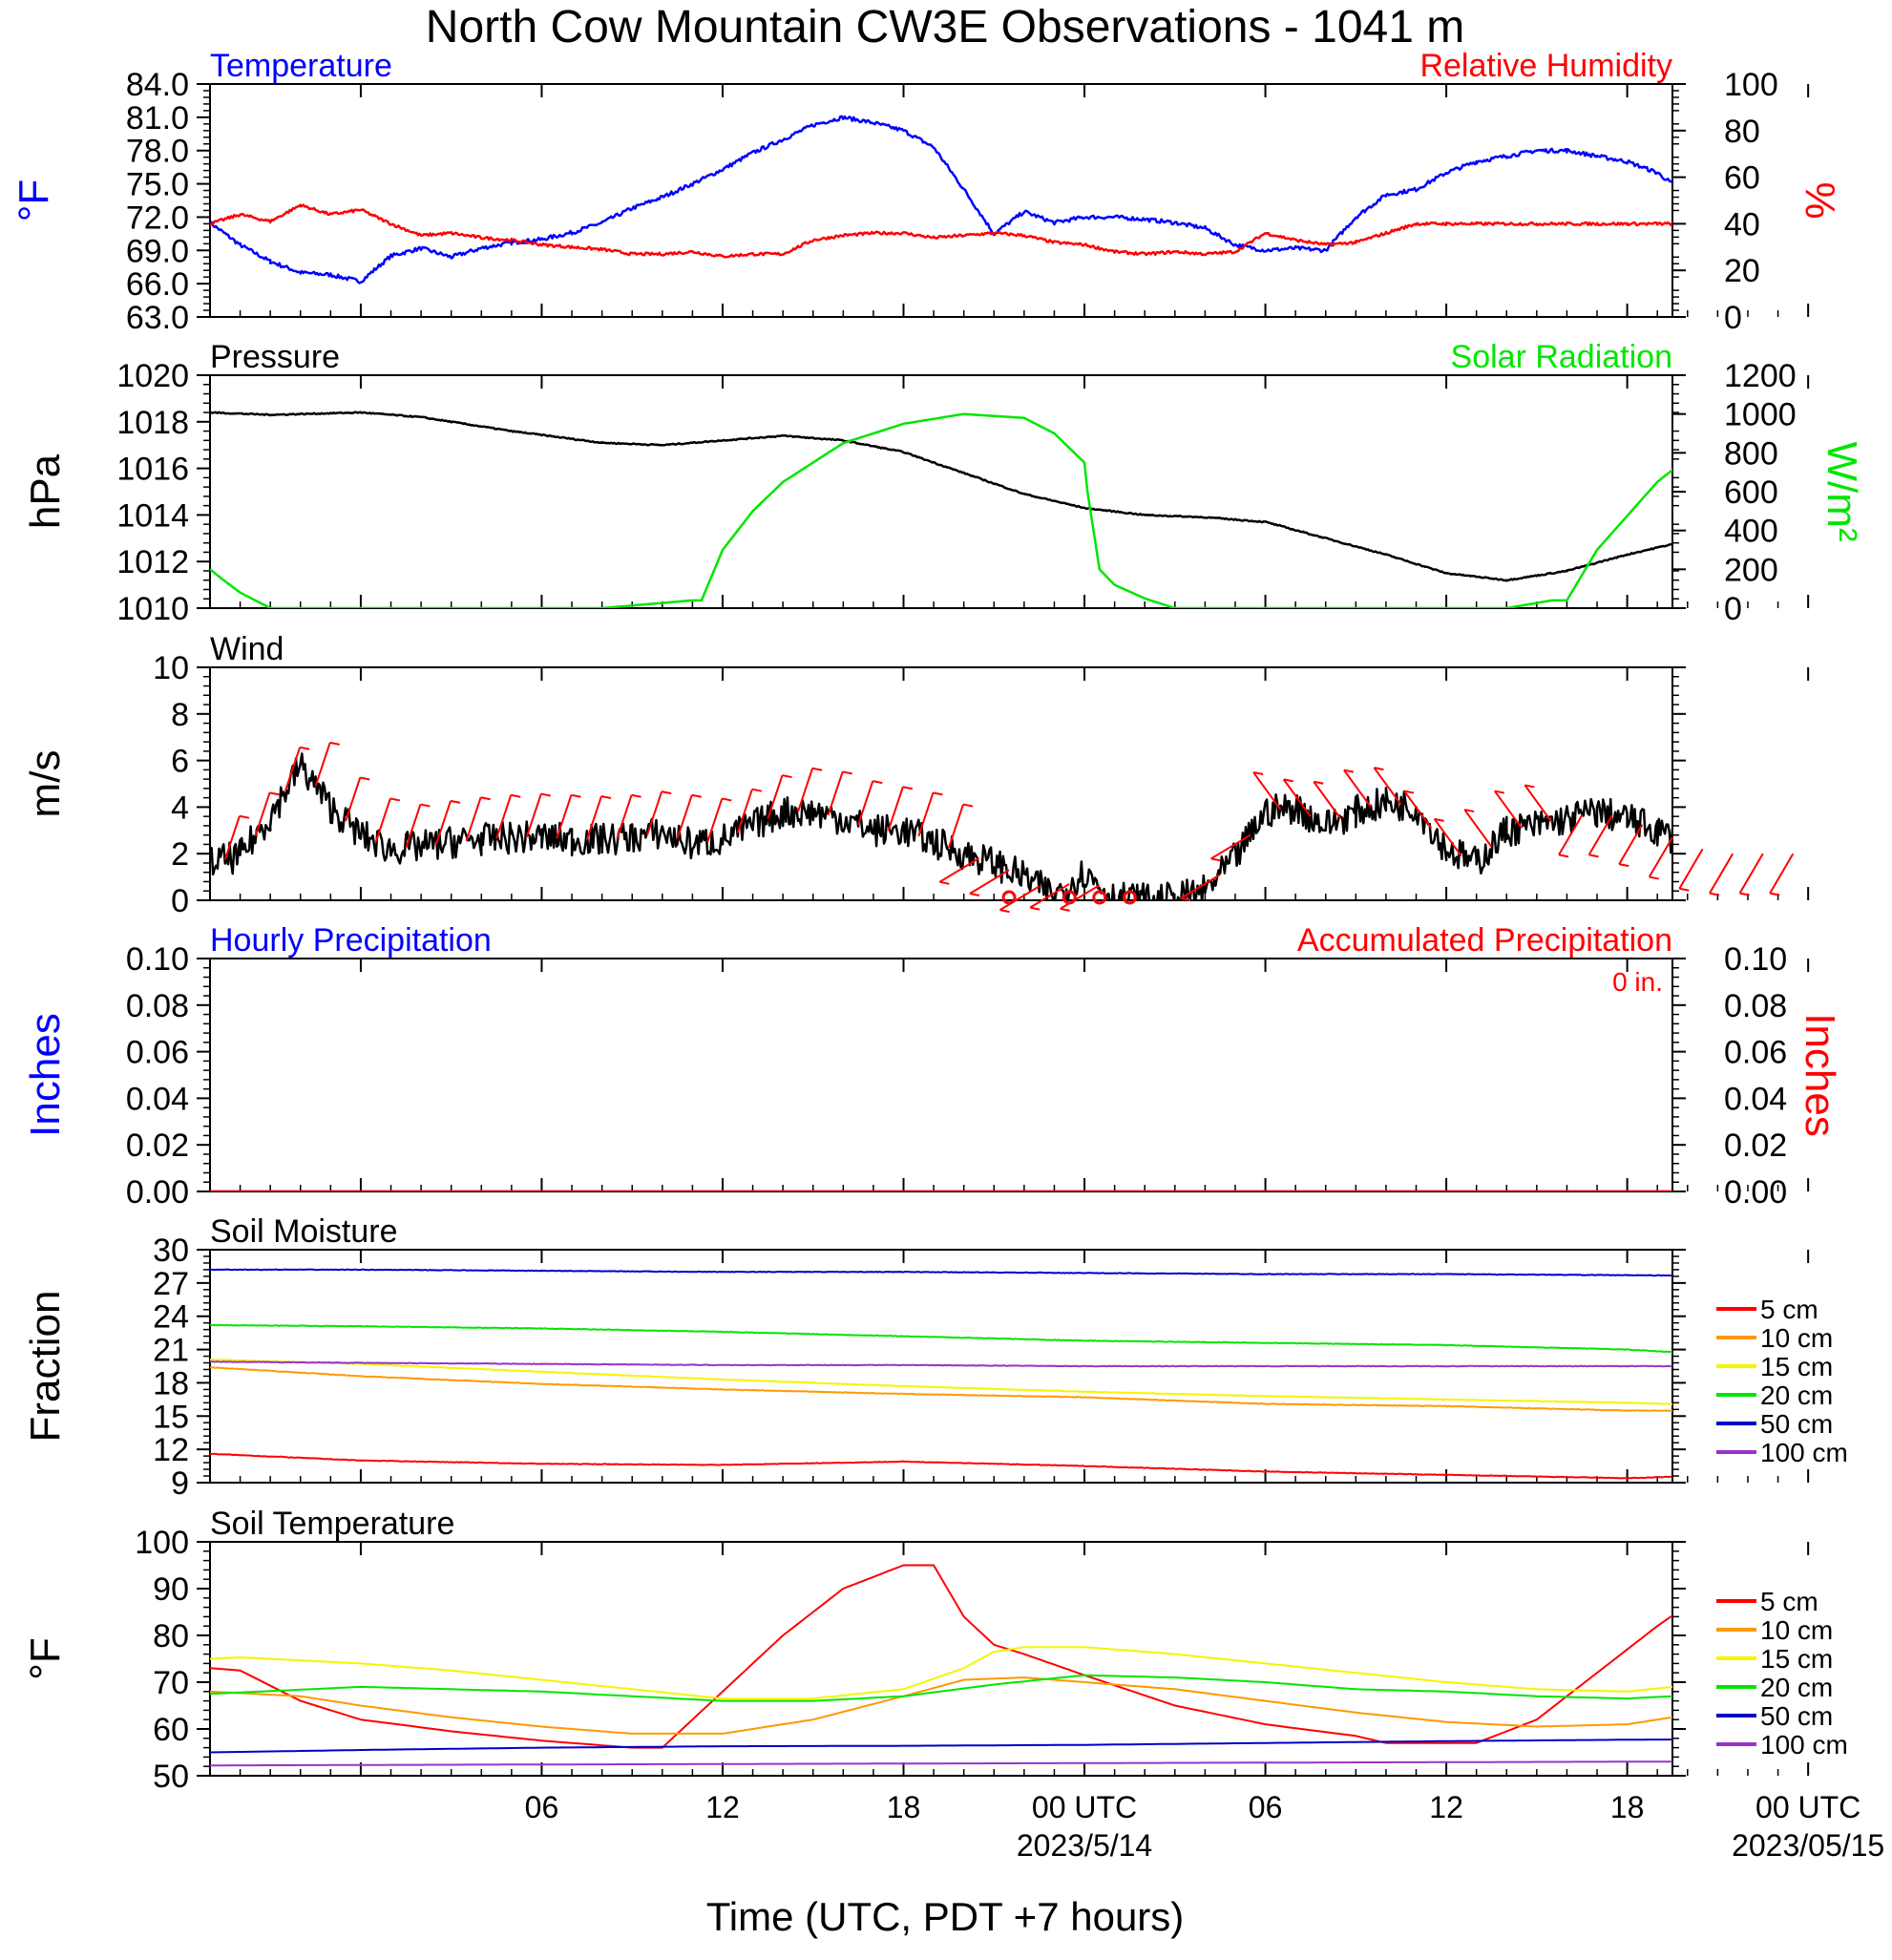  What do you see at coordinates (157, 284) in the screenshot?
I see `y-tick-label: 66.0` at bounding box center [157, 284].